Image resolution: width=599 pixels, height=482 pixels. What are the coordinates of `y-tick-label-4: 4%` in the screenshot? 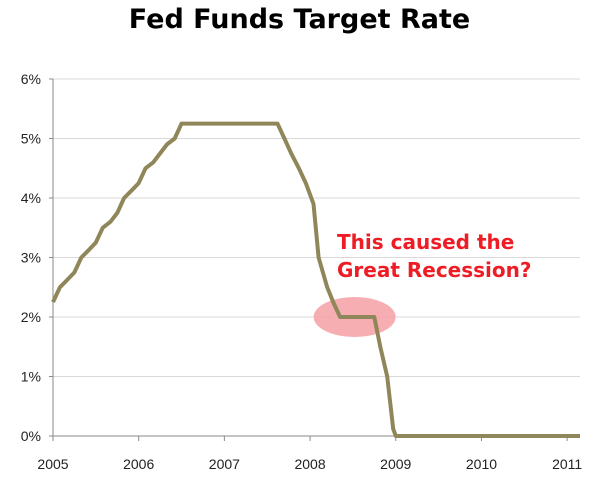 It's located at (31, 198).